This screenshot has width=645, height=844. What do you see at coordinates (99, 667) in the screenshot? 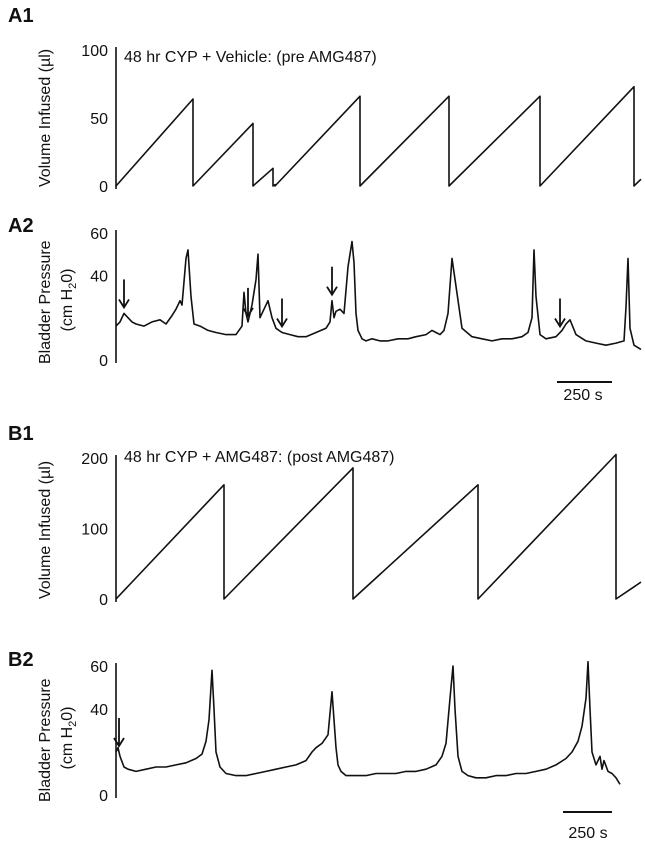
I see `b2-y-tick-label: 60` at bounding box center [99, 667].